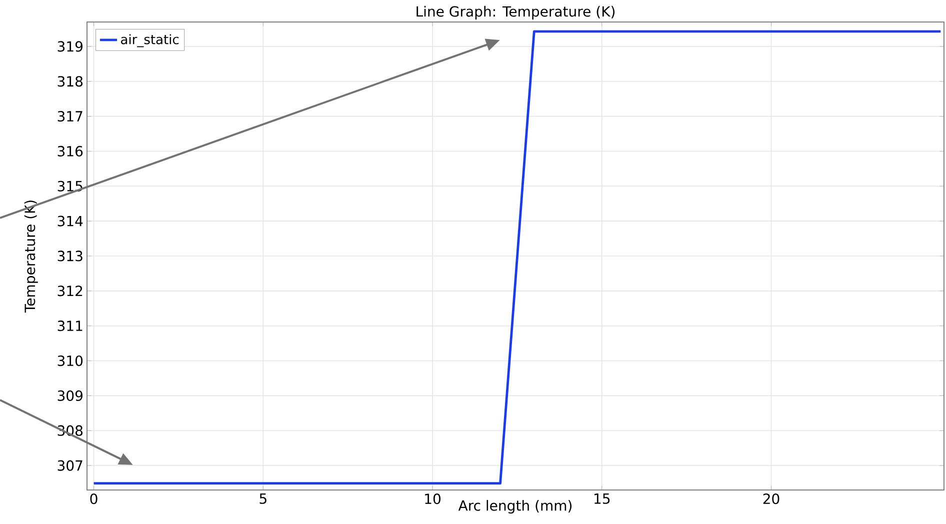  Describe the element at coordinates (70, 465) in the screenshot. I see `y-tick-label: 307` at that location.